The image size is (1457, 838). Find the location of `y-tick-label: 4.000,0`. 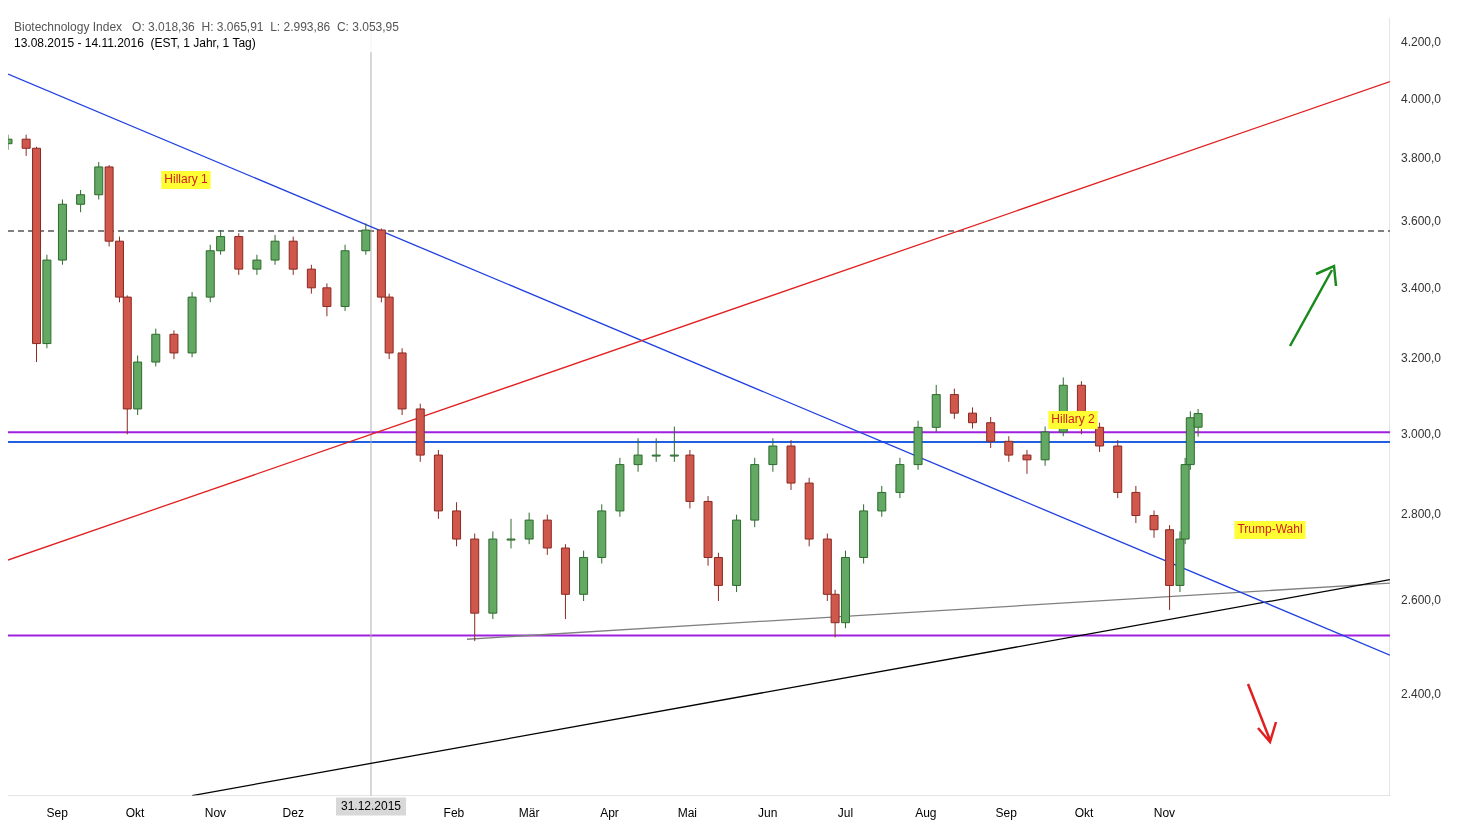

y-tick-label: 4.000,0 is located at coordinates (1421, 98).